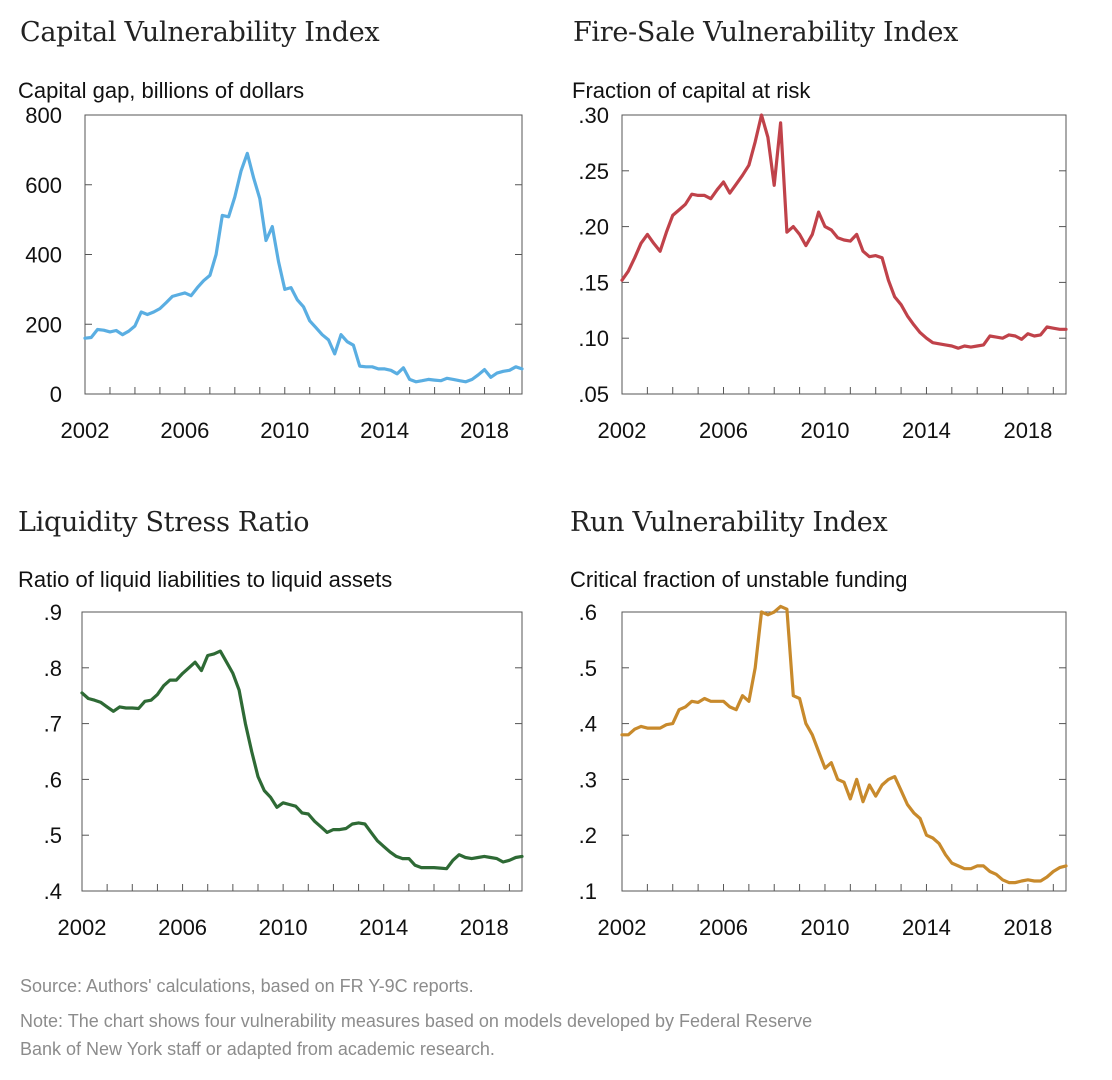 Image resolution: width=1112 pixels, height=1080 pixels. What do you see at coordinates (622, 927) in the screenshot?
I see `x-tick-label-run: 2002` at bounding box center [622, 927].